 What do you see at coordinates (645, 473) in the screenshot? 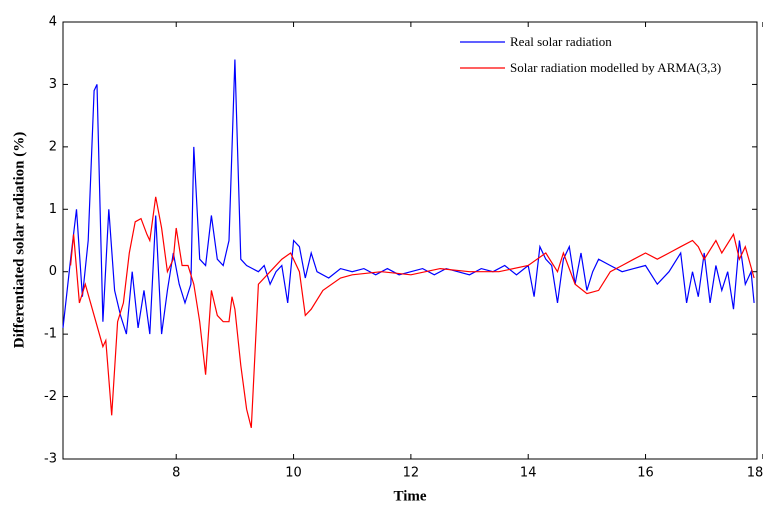
I see `x-tick-label: 16` at bounding box center [645, 473].